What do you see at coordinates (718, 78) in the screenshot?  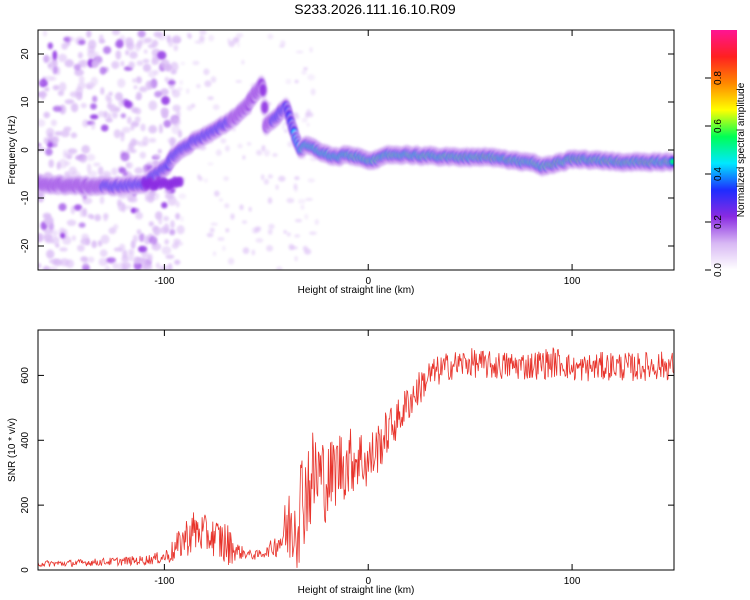 I see `colorbar-tick-label: 0.8` at bounding box center [718, 78].